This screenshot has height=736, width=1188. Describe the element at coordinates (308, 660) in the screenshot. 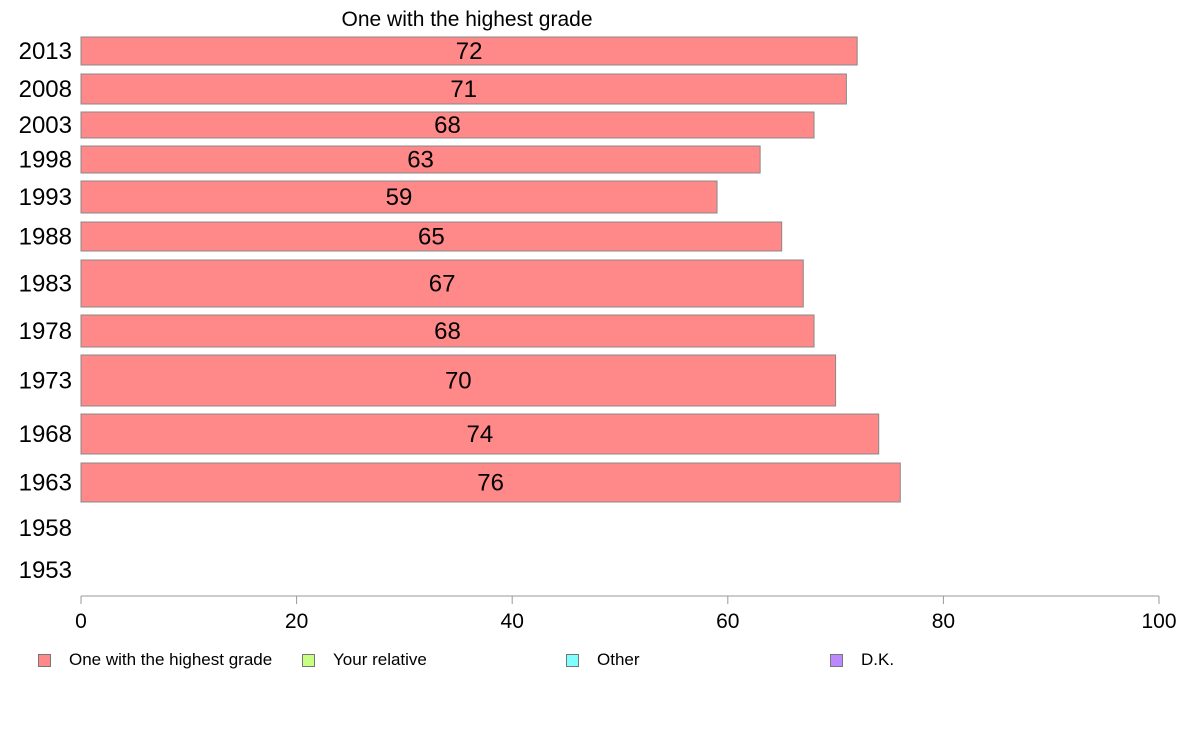

I see `legend-swatch-your-relative` at that location.